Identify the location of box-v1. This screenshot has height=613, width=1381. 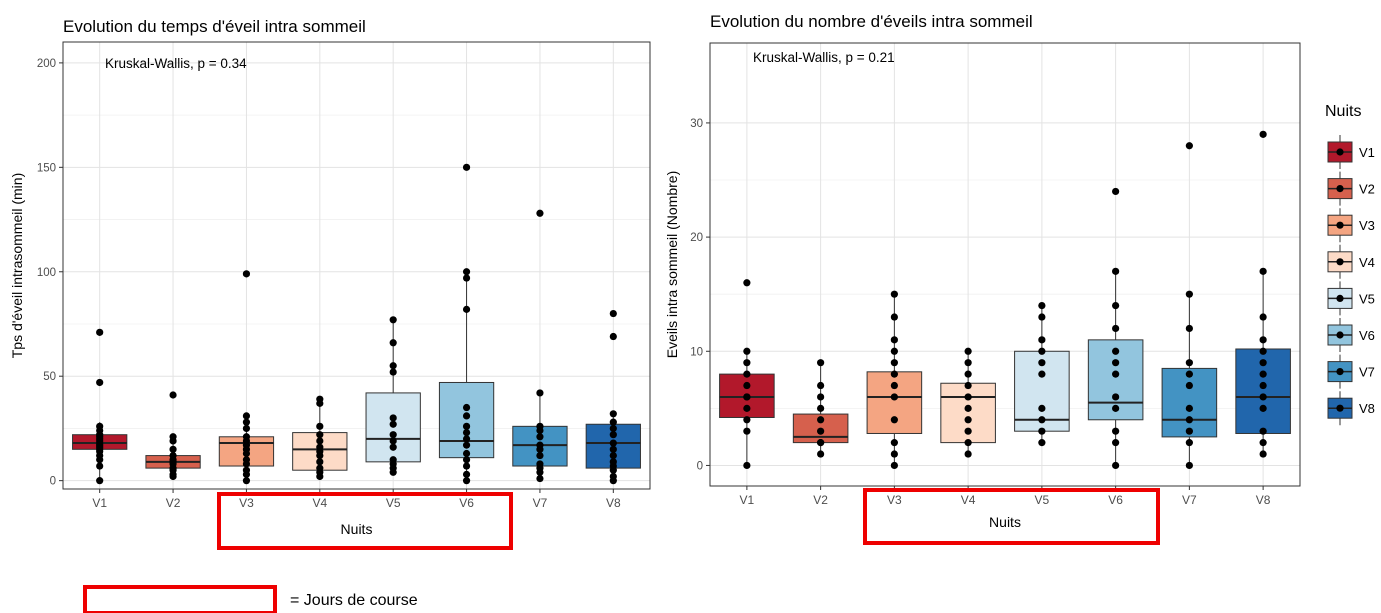
(747, 374).